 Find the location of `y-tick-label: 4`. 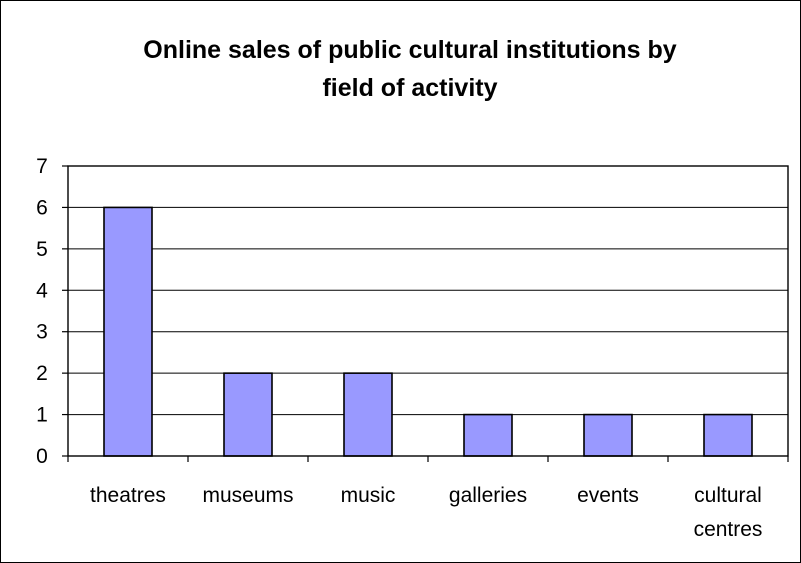

y-tick-label: 4 is located at coordinates (42, 290).